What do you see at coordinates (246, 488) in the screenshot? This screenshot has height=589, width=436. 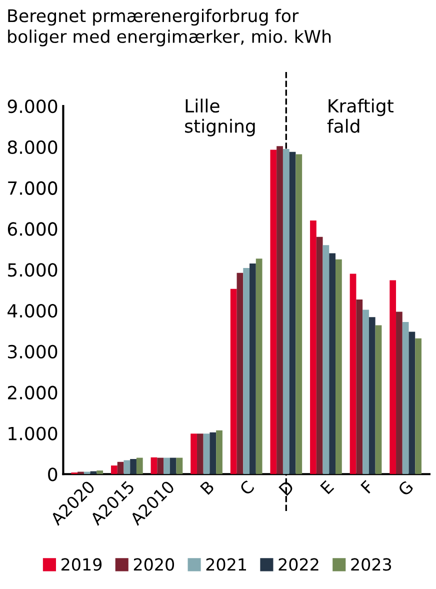 I see `x-tick-label: C` at bounding box center [246, 488].